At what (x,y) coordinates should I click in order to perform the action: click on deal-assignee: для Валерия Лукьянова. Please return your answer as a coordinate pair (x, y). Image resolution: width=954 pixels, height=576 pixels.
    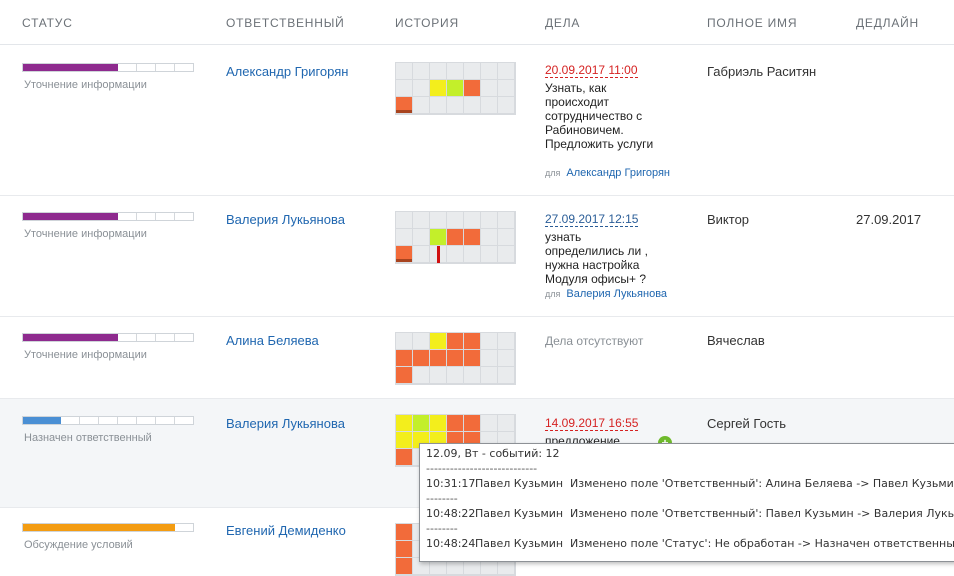
    Looking at the image, I should click on (606, 294).